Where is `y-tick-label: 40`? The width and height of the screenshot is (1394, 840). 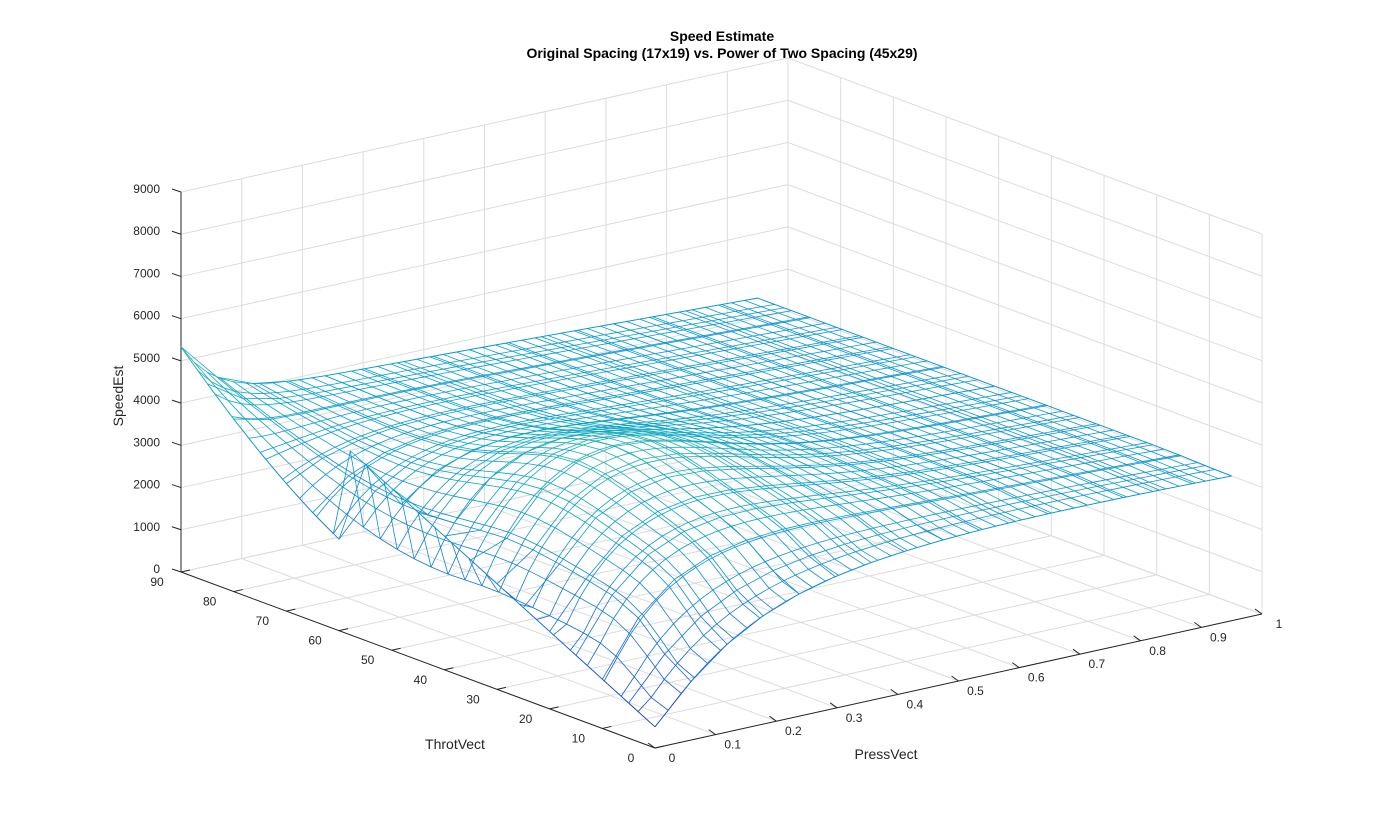
y-tick-label: 40 is located at coordinates (421, 680).